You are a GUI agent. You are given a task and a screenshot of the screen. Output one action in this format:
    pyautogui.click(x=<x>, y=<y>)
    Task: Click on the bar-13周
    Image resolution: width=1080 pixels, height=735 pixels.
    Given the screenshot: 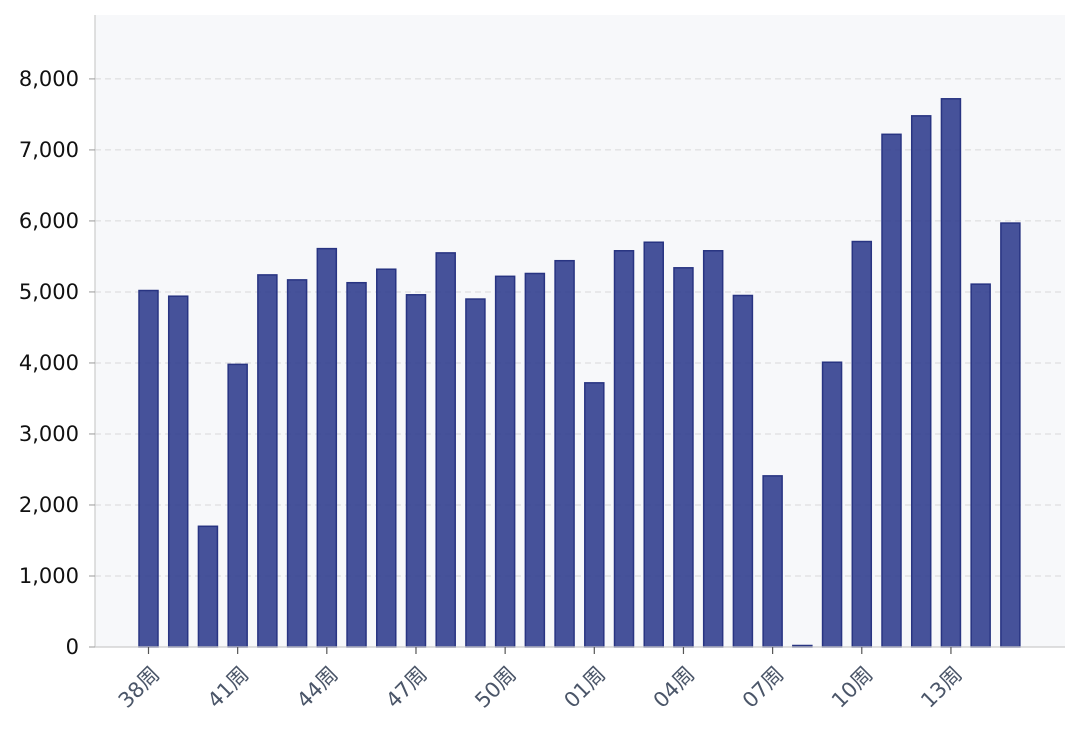 What is the action you would take?
    pyautogui.click(x=951, y=373)
    